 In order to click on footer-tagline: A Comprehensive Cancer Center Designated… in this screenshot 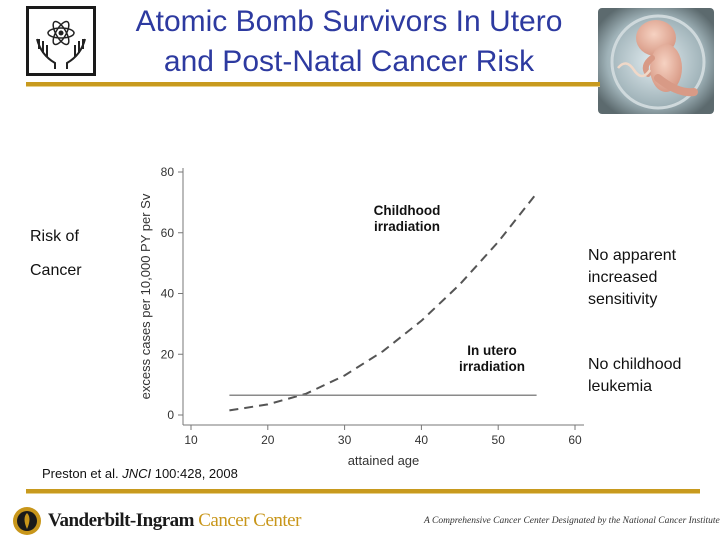, I will do `click(572, 521)`.